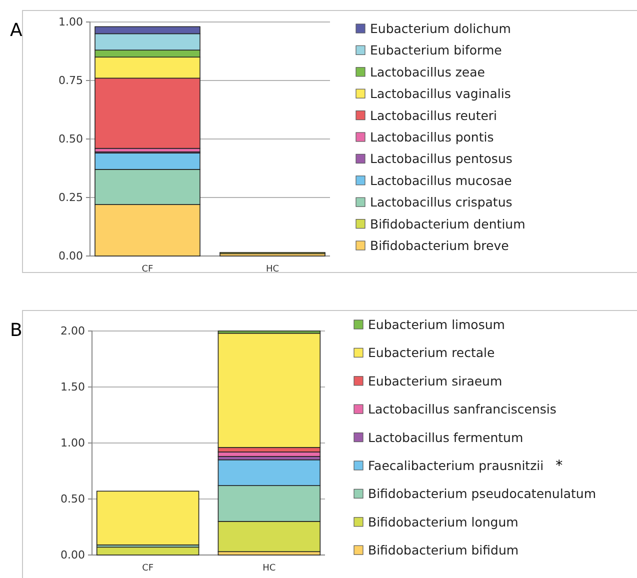 The image size is (637, 578). What do you see at coordinates (70, 81) in the screenshot?
I see `y-tick-label: 0.75` at bounding box center [70, 81].